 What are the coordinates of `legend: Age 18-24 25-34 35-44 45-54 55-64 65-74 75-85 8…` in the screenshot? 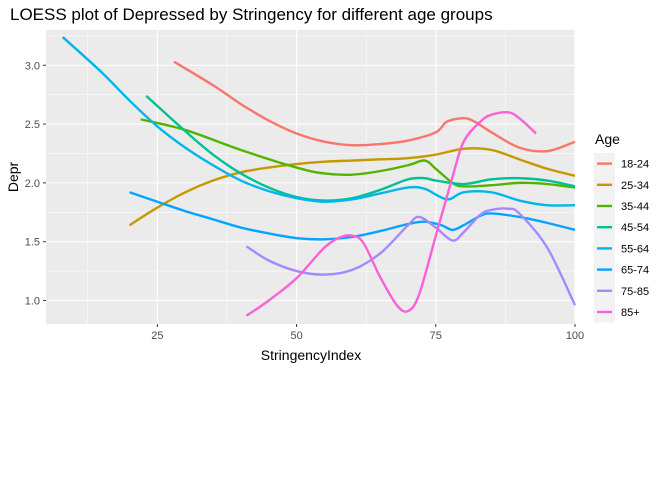 It's located at (621, 227).